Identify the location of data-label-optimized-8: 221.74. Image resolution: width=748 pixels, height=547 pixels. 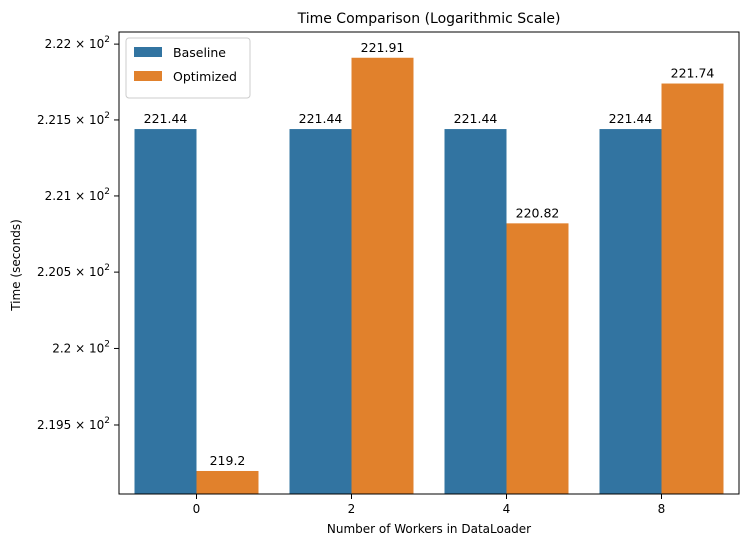
(693, 73).